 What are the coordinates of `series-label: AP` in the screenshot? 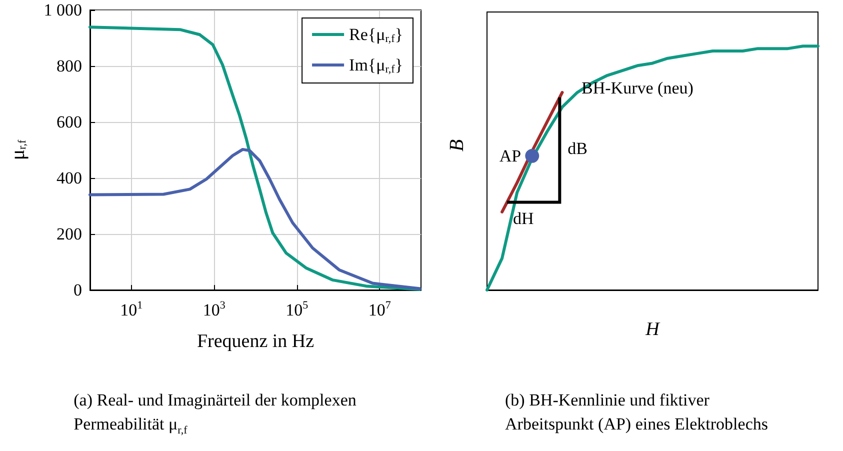 It's located at (510, 156).